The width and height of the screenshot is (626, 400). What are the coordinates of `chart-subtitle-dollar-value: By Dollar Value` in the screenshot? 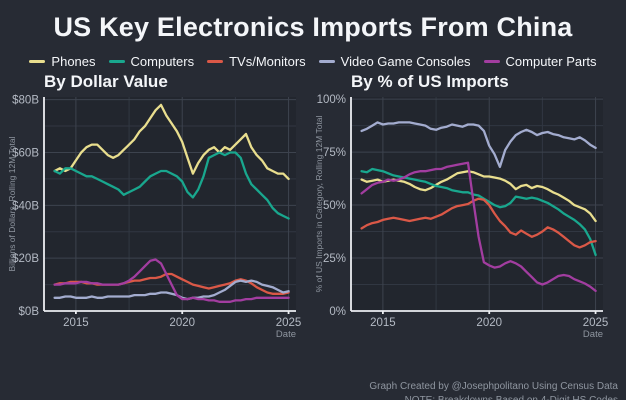 It's located at (106, 81).